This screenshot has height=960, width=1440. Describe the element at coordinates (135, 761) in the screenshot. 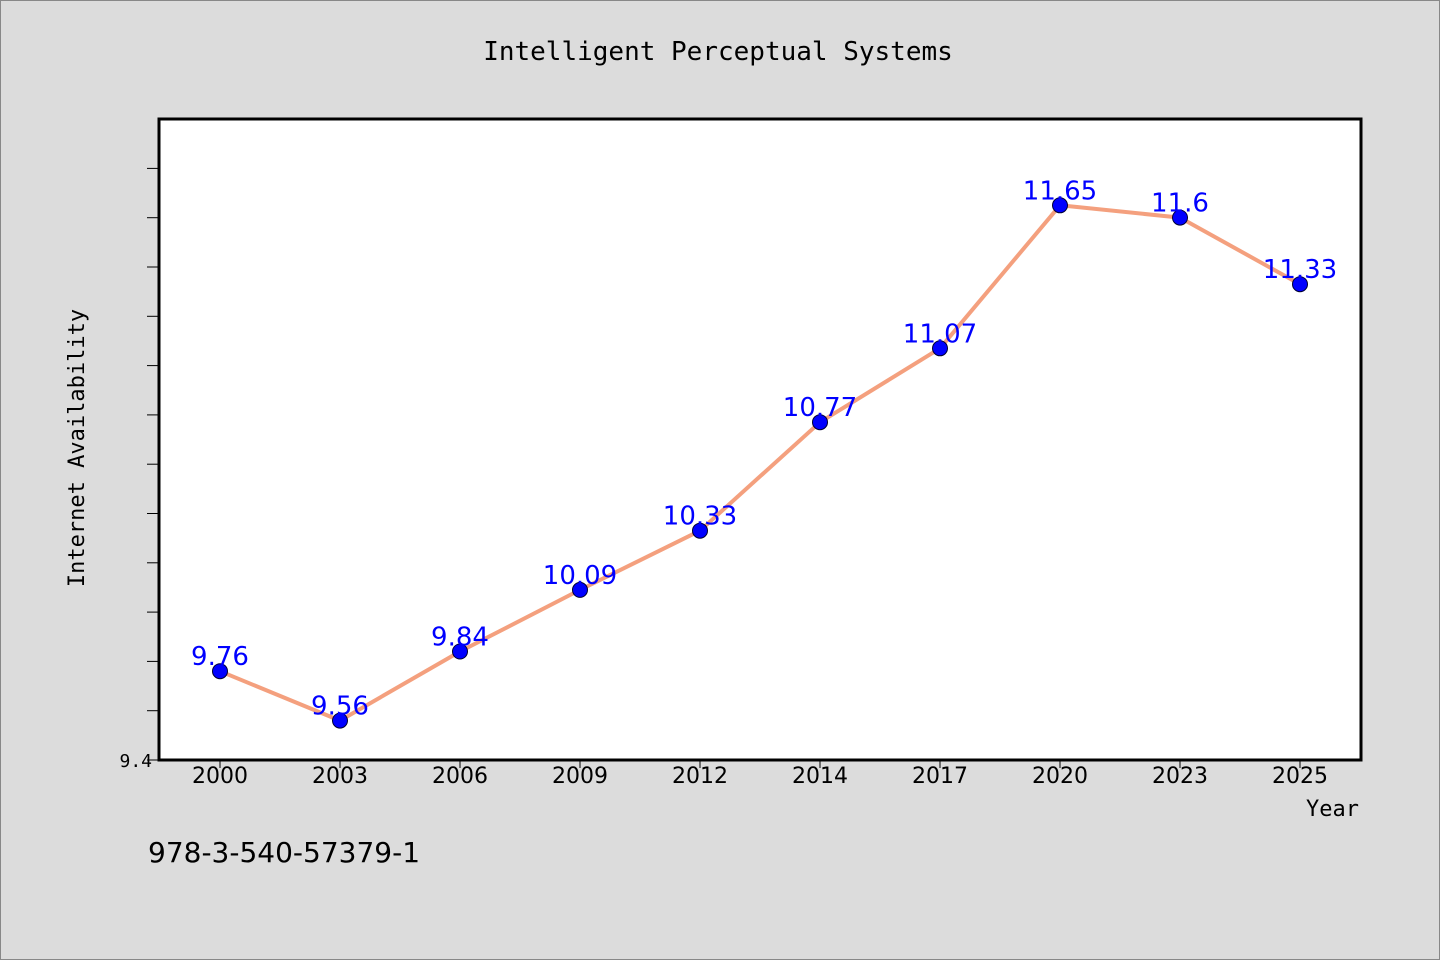

I see `y-tick-label-min: 9.4` at that location.